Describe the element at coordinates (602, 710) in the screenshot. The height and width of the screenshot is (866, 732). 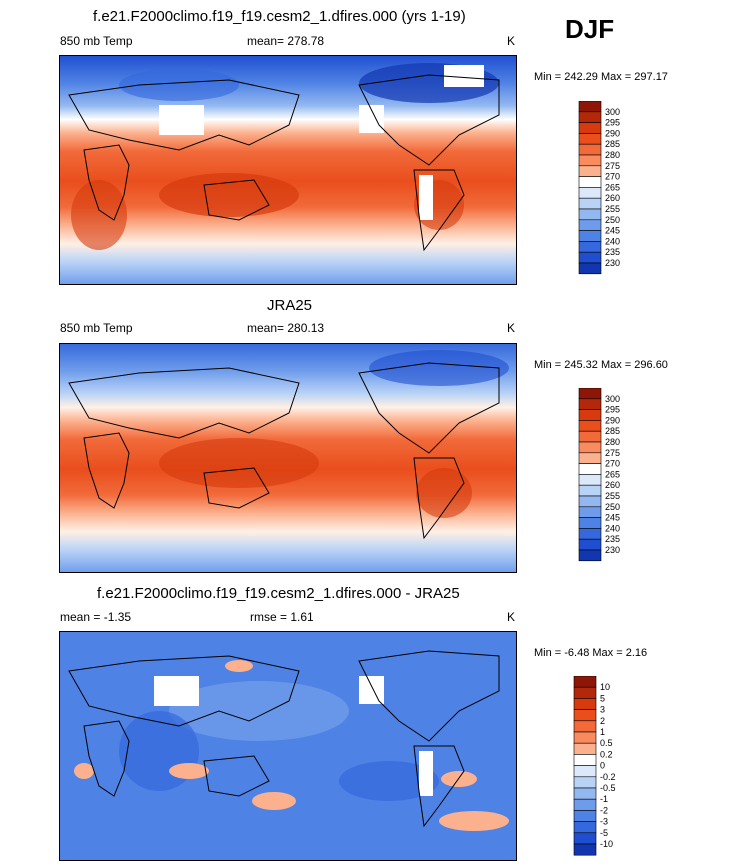
I see `colorbar-label: 3` at that location.